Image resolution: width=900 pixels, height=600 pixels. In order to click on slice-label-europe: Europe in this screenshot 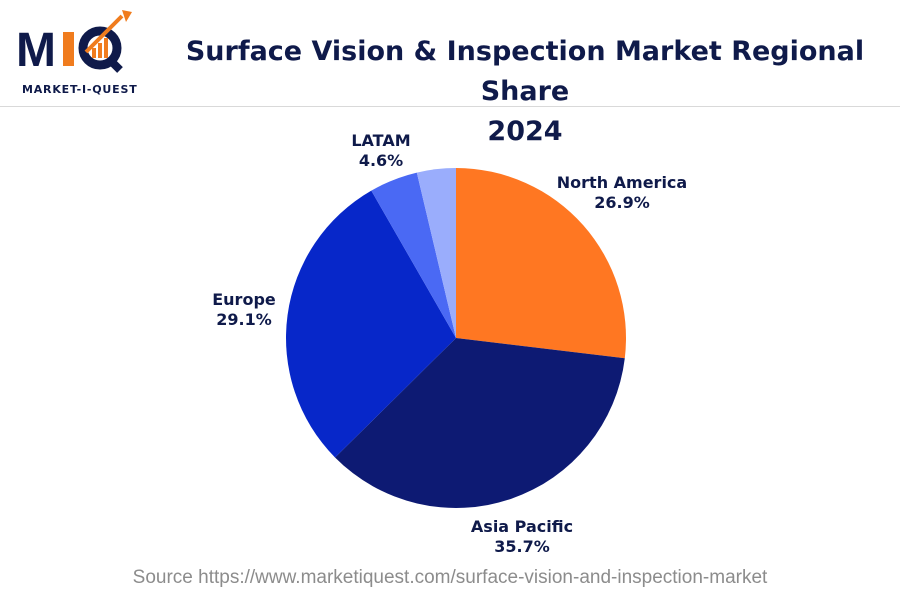, I will do `click(244, 299)`.